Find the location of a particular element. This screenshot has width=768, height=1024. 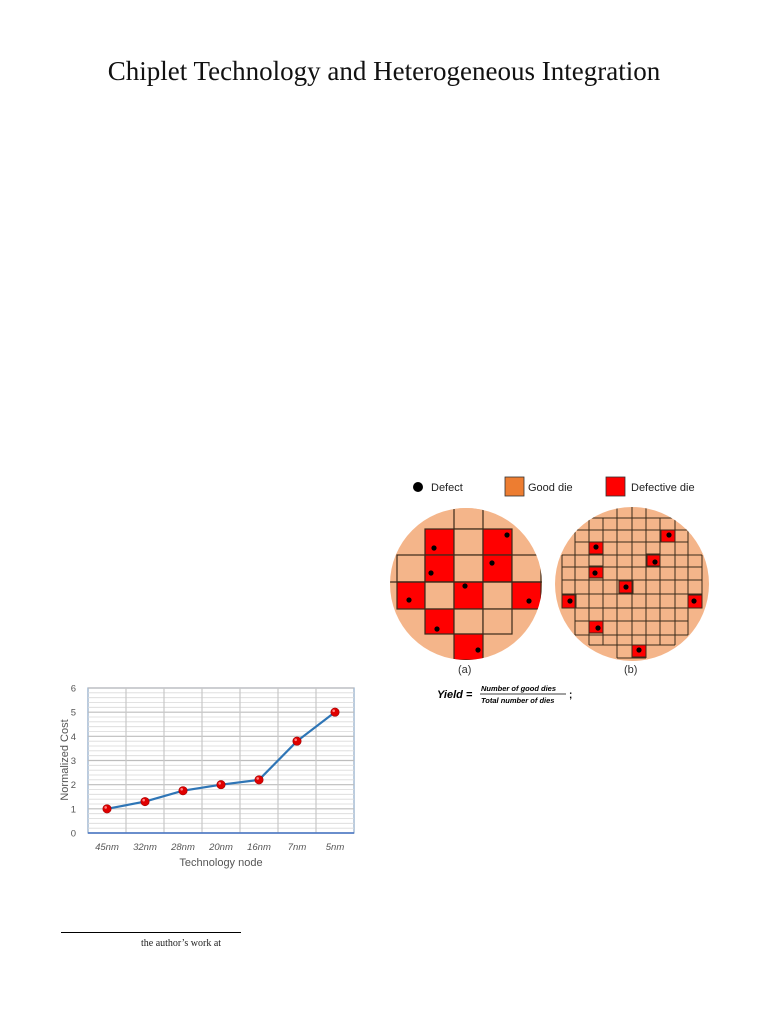

x-tick-label: 5nm is located at coordinates (335, 847).